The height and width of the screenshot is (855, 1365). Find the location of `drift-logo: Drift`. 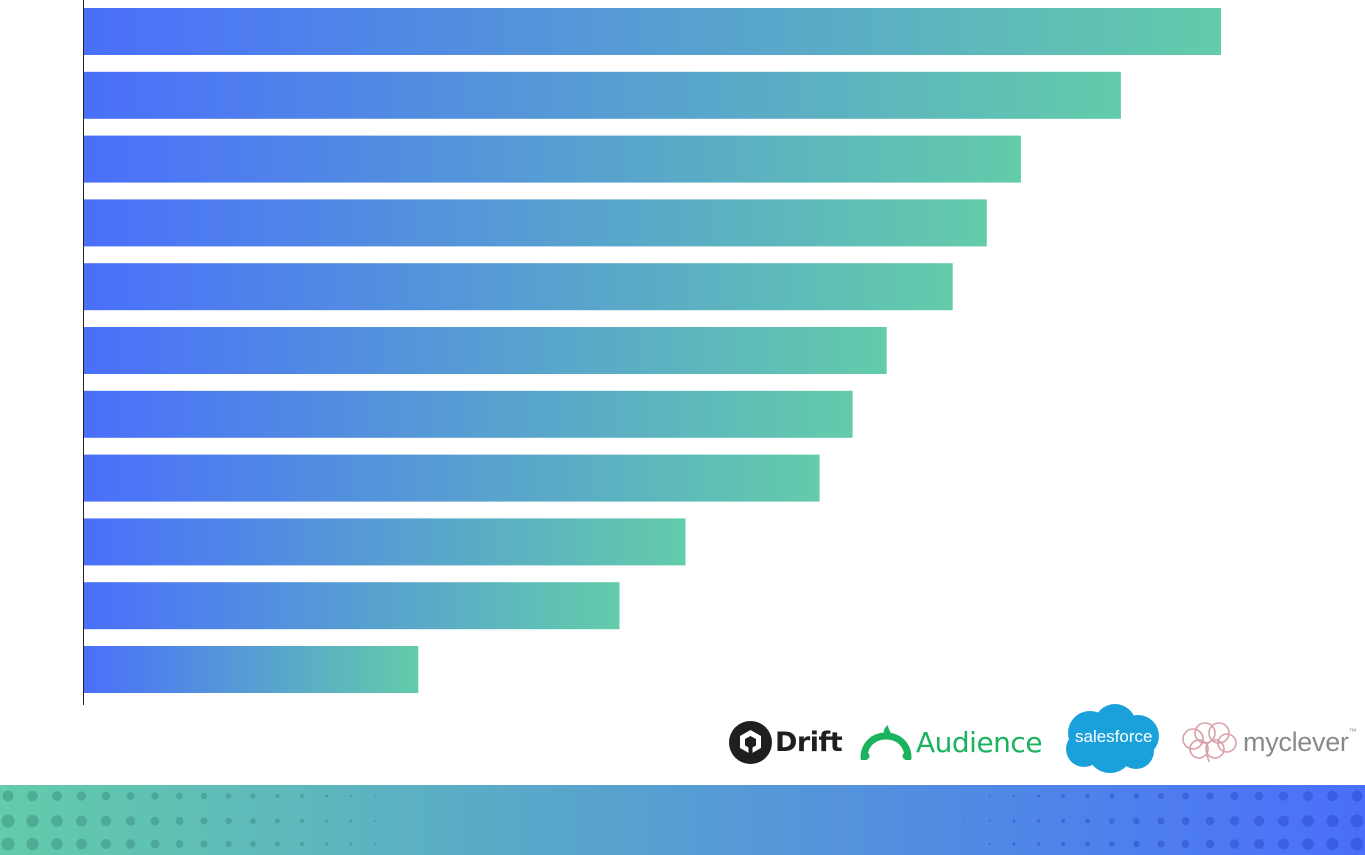

drift-logo: Drift is located at coordinates (786, 742).